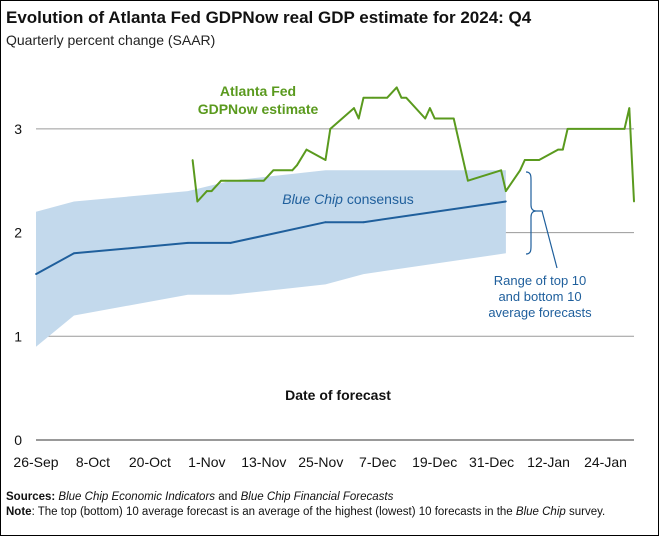  Describe the element at coordinates (377, 462) in the screenshot. I see `x-tick-label: 7-Dec` at that location.